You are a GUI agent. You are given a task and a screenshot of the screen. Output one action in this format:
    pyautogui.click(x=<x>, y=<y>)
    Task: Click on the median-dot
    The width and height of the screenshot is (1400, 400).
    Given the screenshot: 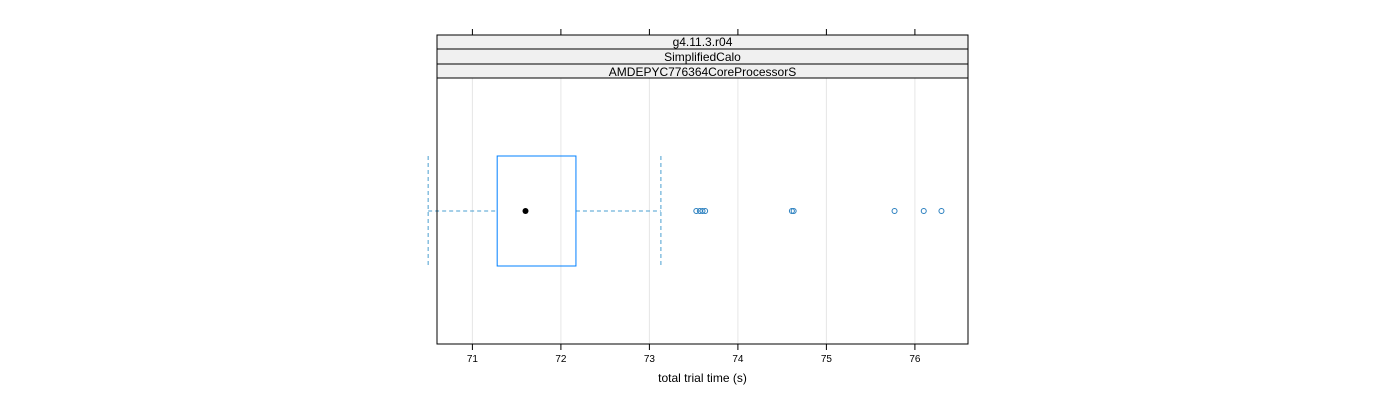 What is the action you would take?
    pyautogui.click(x=525, y=211)
    